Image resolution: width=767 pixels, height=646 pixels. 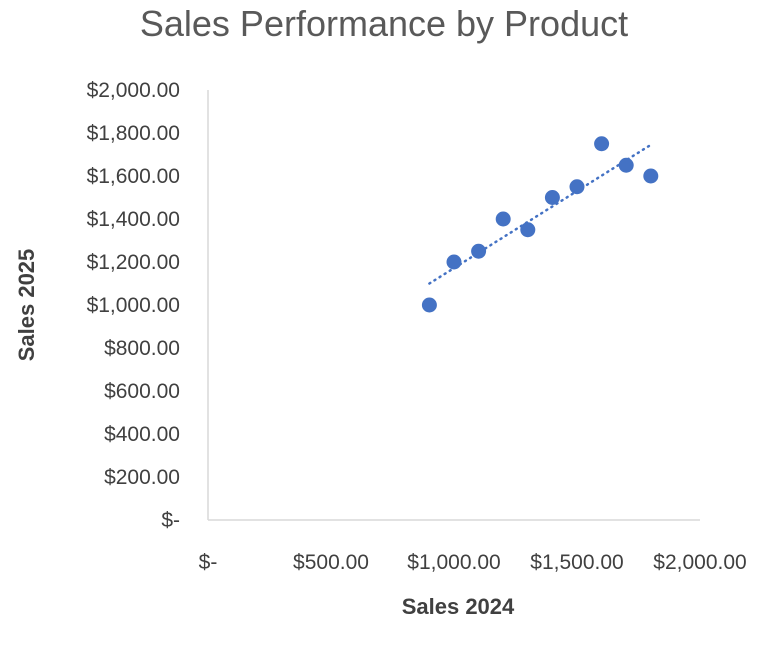 I want to click on y-tick-label: $2,000.00, so click(x=133, y=90).